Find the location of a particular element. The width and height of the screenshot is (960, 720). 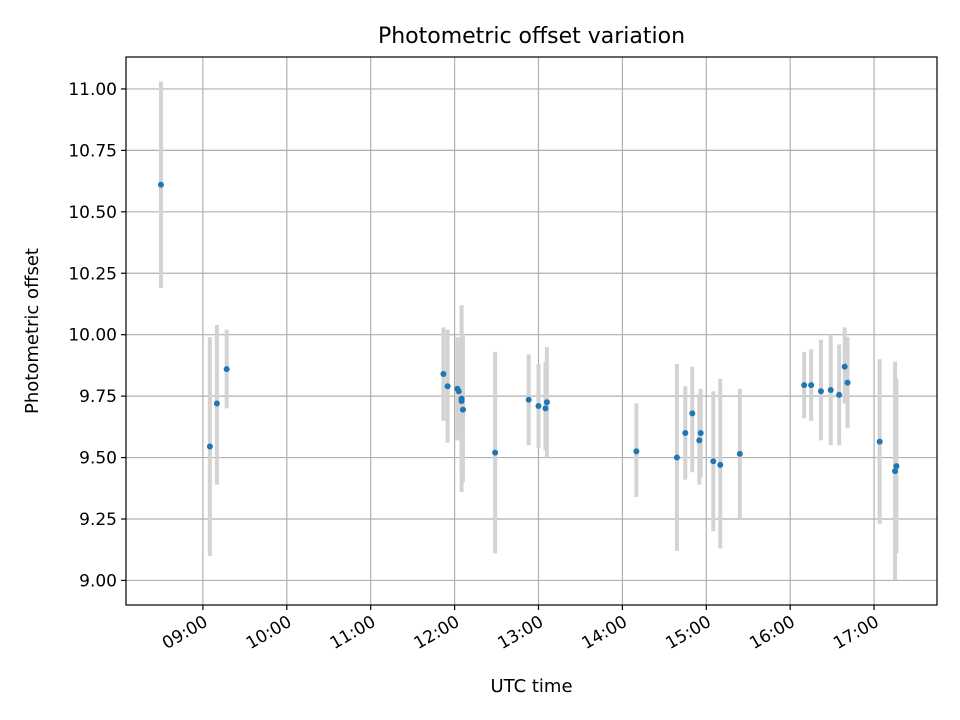

y-tick-label: 9.25 is located at coordinates (98, 520).